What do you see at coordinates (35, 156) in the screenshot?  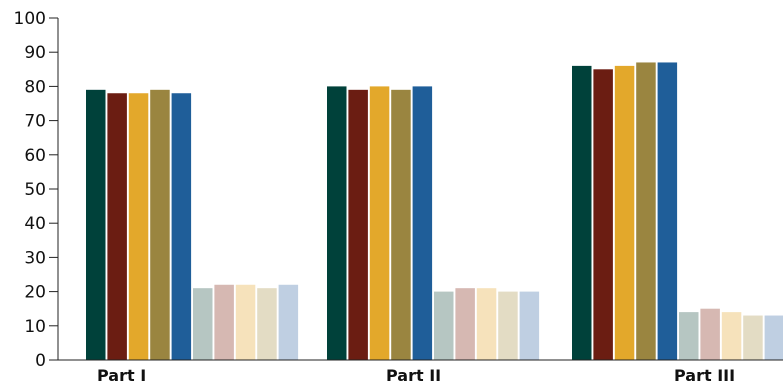 I see `y-tick-label: 60` at bounding box center [35, 156].